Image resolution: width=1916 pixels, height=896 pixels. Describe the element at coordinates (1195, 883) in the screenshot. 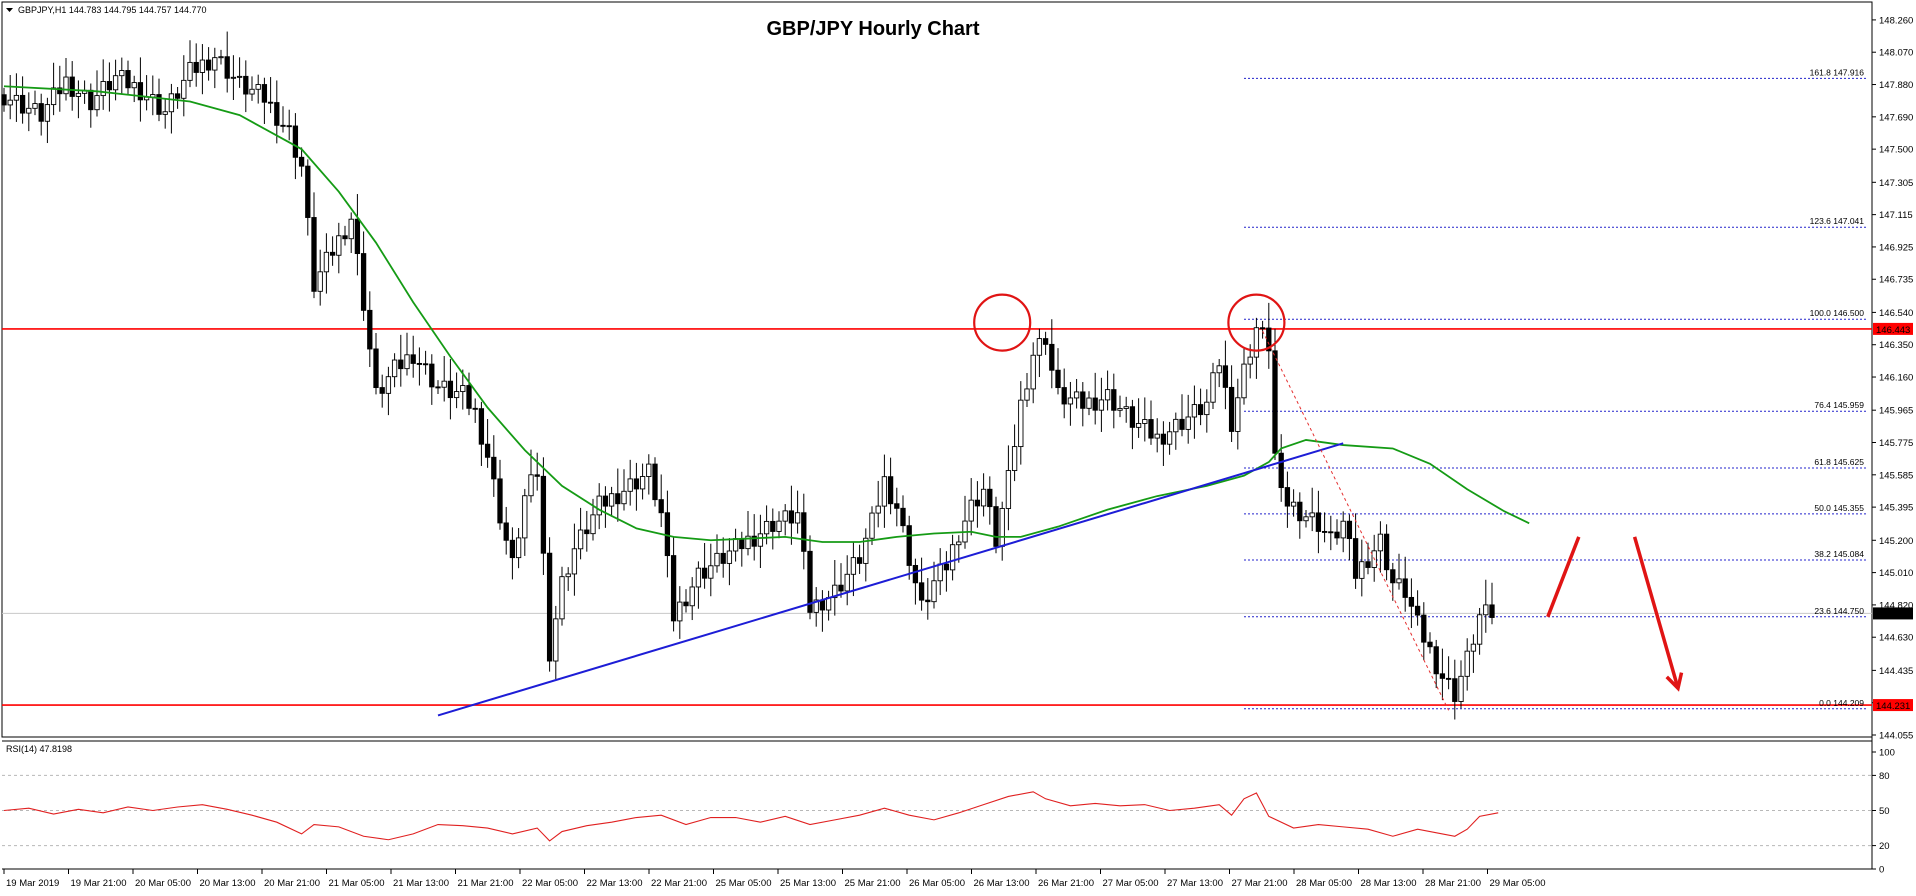

I see `time-label: 27 Mar 13:00` at that location.